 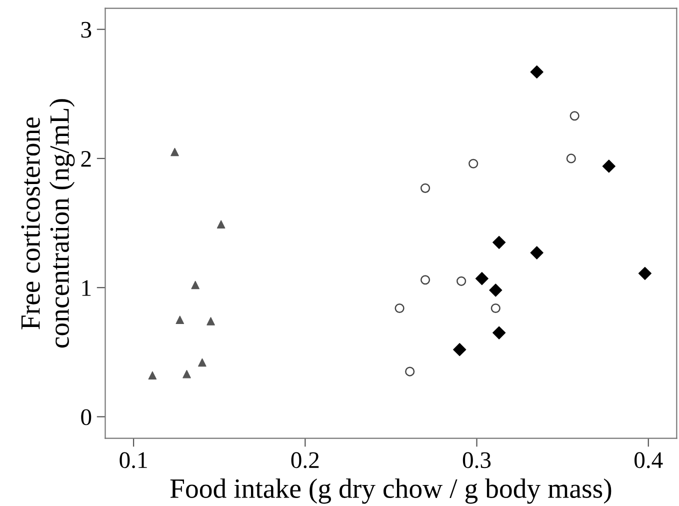 What do you see at coordinates (391, 491) in the screenshot?
I see `x-axis-title: Food intake (g dry chow / g body mass)` at bounding box center [391, 491].